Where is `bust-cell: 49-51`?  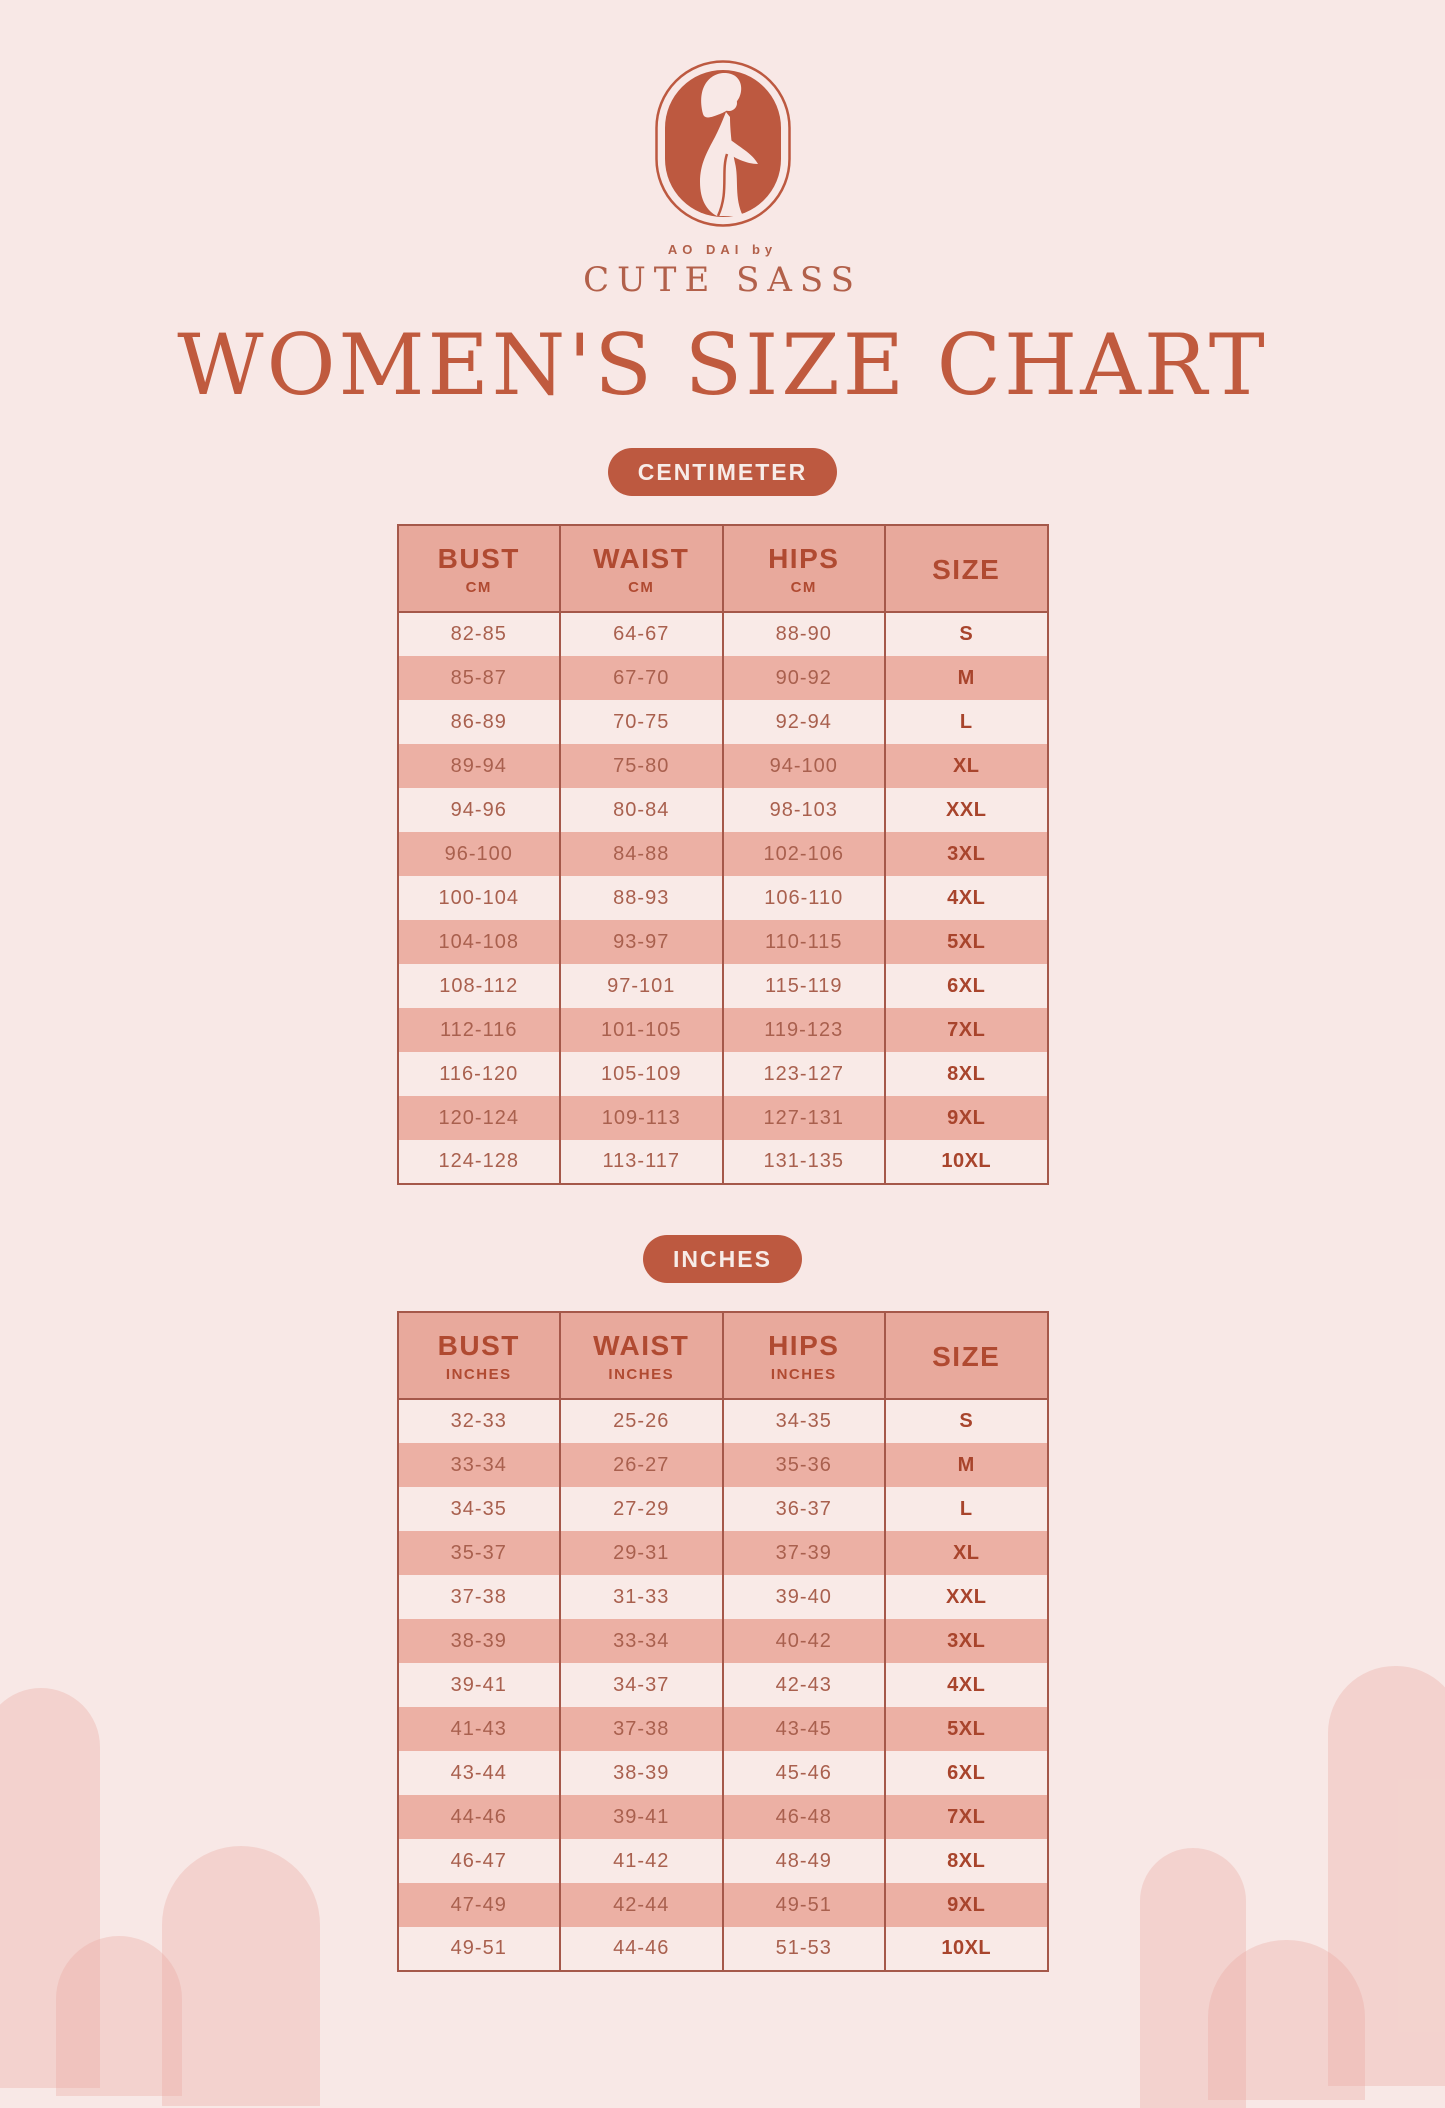 bust-cell: 49-51 is located at coordinates (478, 1949).